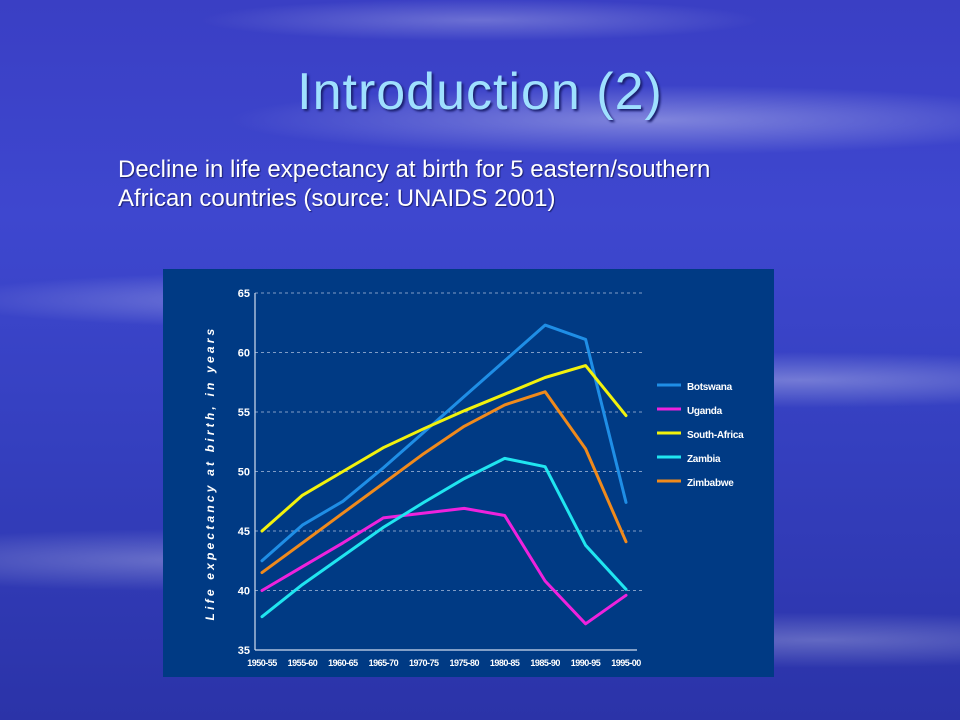 The image size is (960, 720). I want to click on series-line-zimbabwe, so click(444, 482).